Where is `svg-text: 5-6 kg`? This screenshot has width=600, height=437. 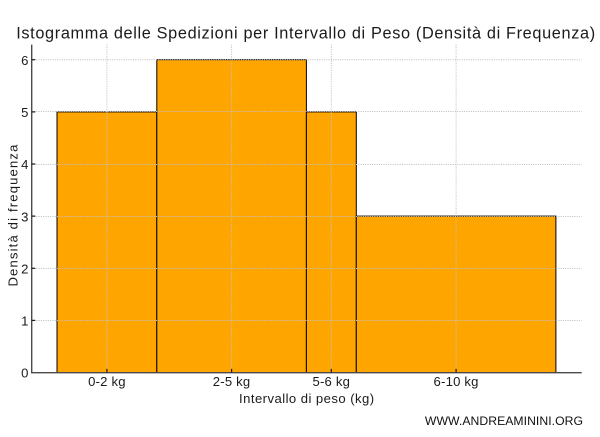 svg-text: 5-6 kg is located at coordinates (332, 381).